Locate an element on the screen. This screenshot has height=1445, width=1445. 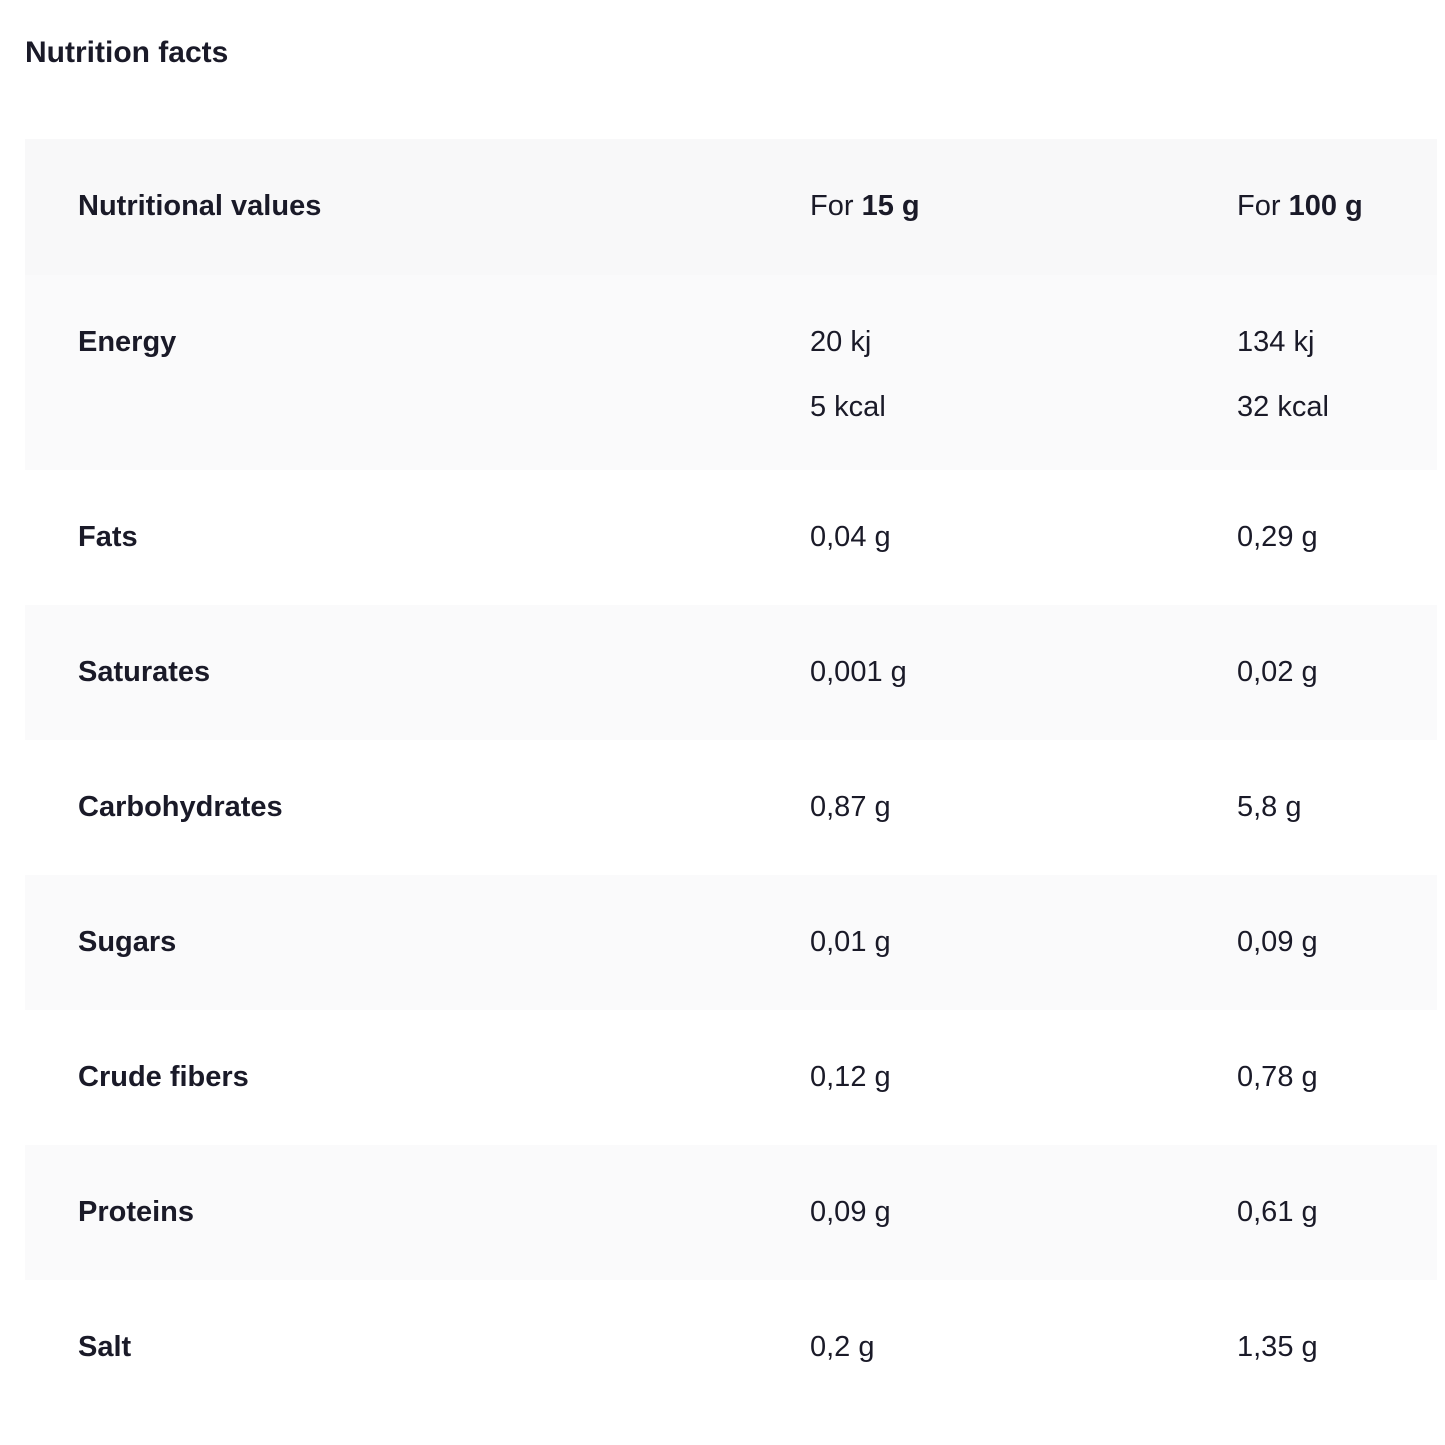
row-label: Fats is located at coordinates (108, 537).